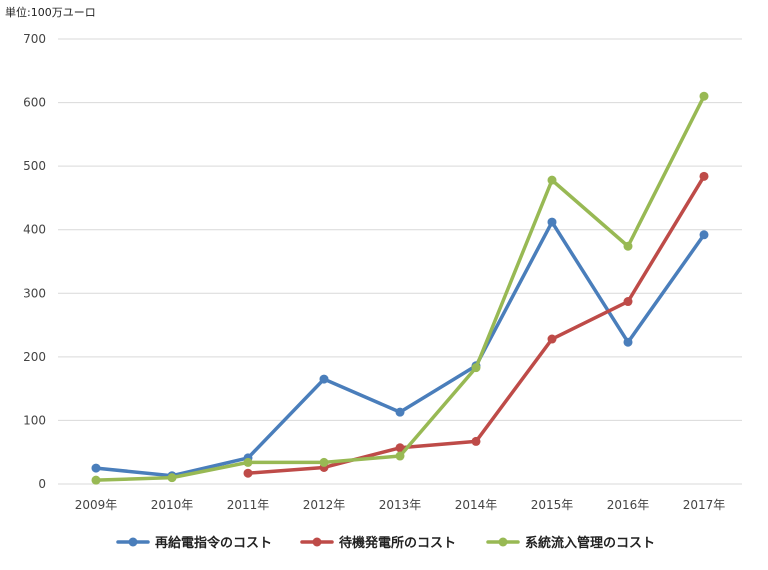 This screenshot has height=570, width=768. I want to click on y-tick-label: 700, so click(34, 39).